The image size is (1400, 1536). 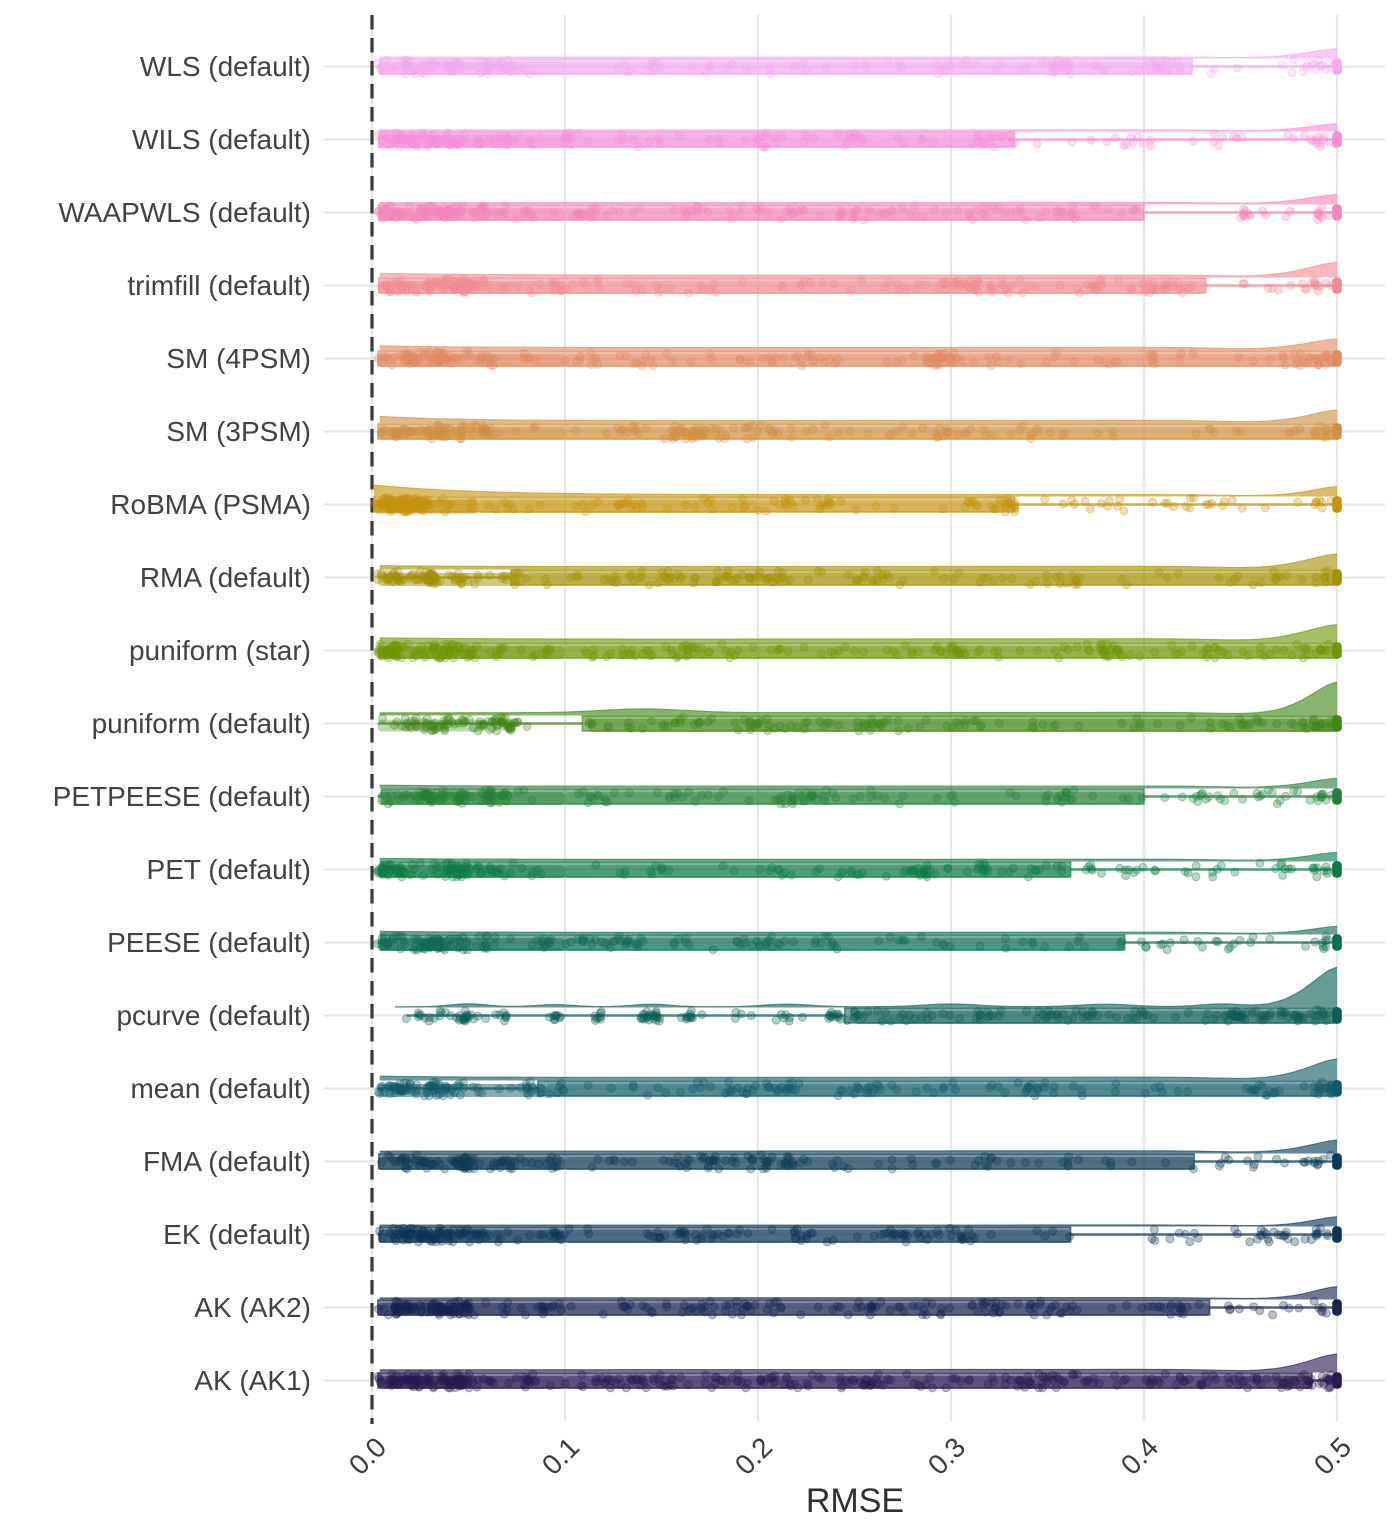 What do you see at coordinates (855, 1501) in the screenshot?
I see `svg-text: RMSE` at bounding box center [855, 1501].